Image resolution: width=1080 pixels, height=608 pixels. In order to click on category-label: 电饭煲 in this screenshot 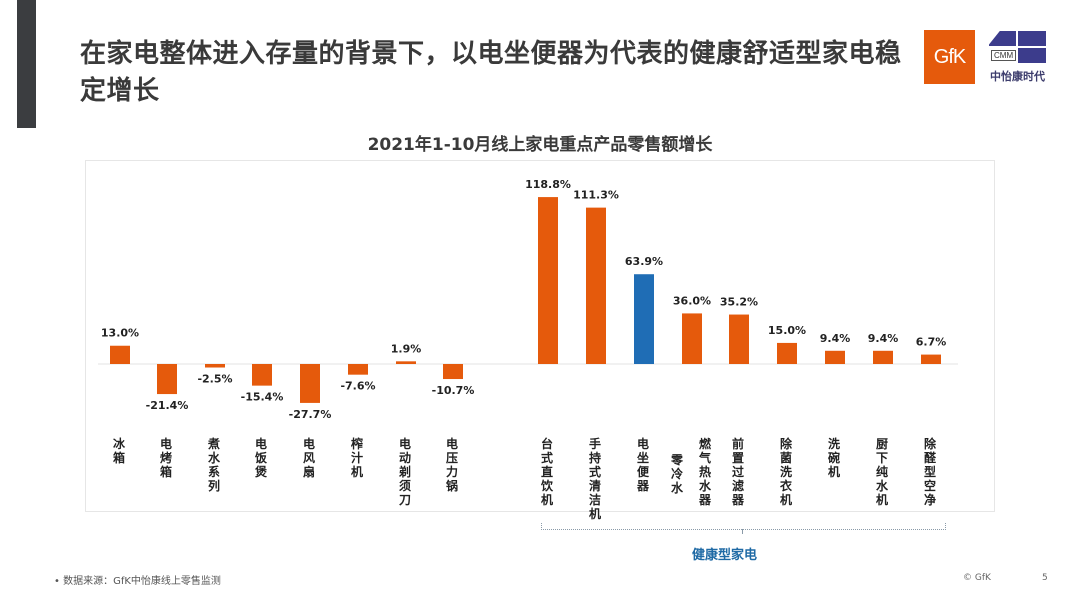, I will do `click(260, 458)`.